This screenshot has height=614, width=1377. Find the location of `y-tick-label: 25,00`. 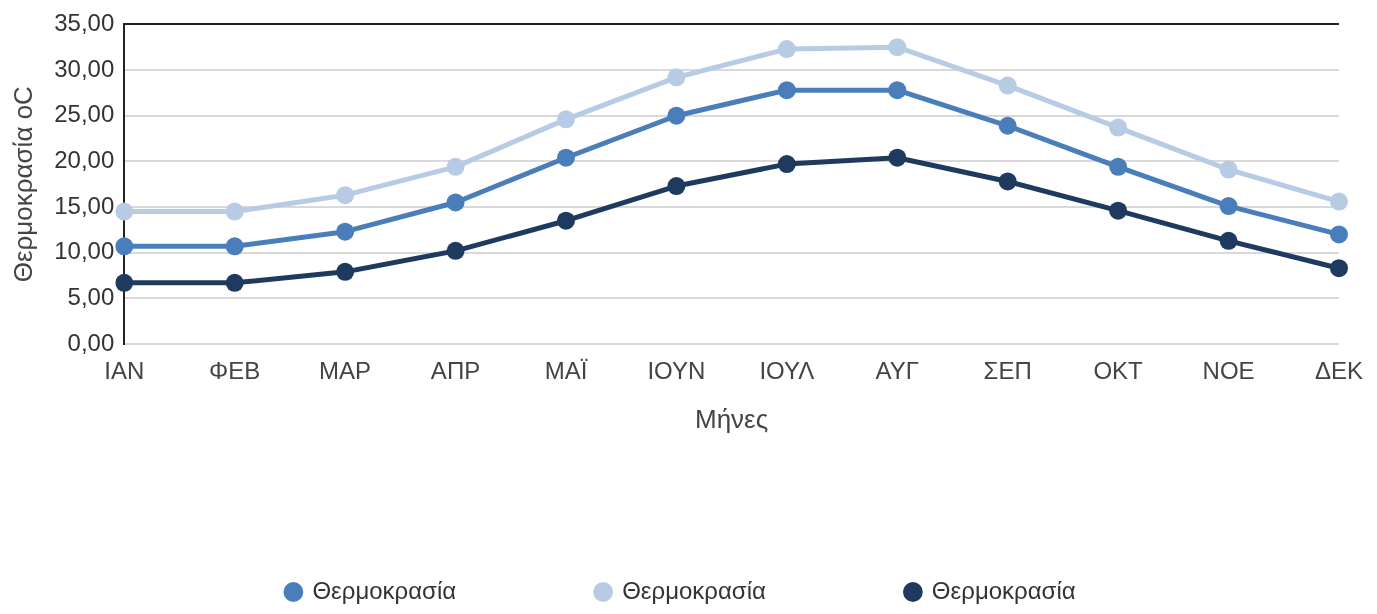

y-tick-label: 25,00 is located at coordinates (84, 114).